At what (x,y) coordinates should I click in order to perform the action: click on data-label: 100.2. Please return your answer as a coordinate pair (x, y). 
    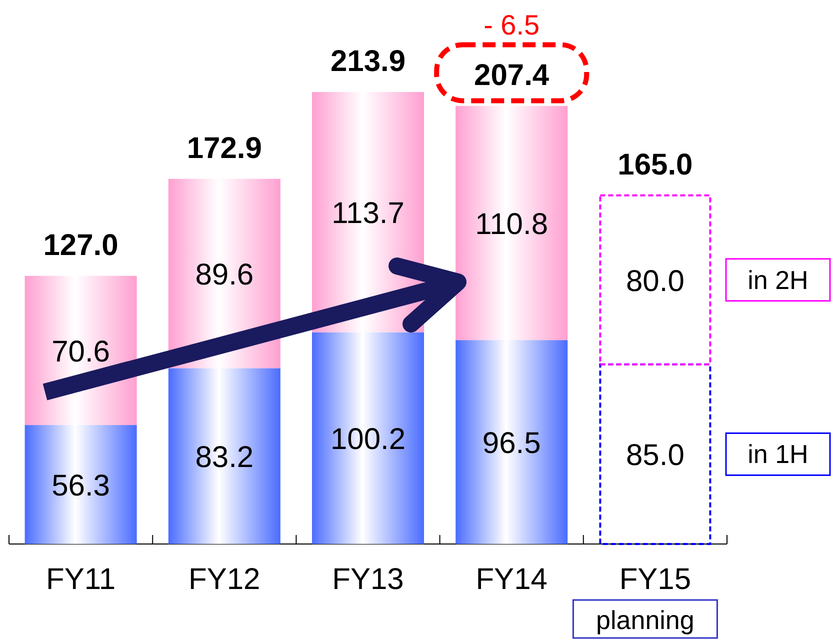
    Looking at the image, I should click on (368, 439).